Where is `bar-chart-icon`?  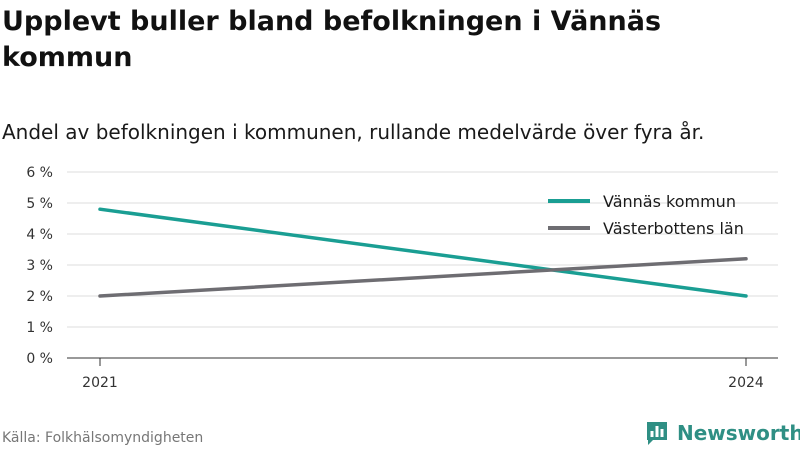 bar-chart-icon is located at coordinates (657, 433).